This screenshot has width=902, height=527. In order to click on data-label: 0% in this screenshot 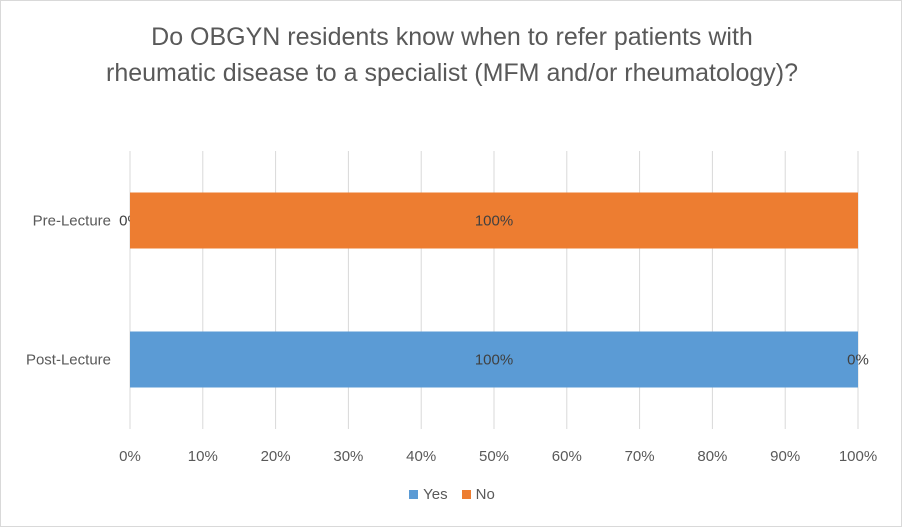, I will do `click(858, 360)`.